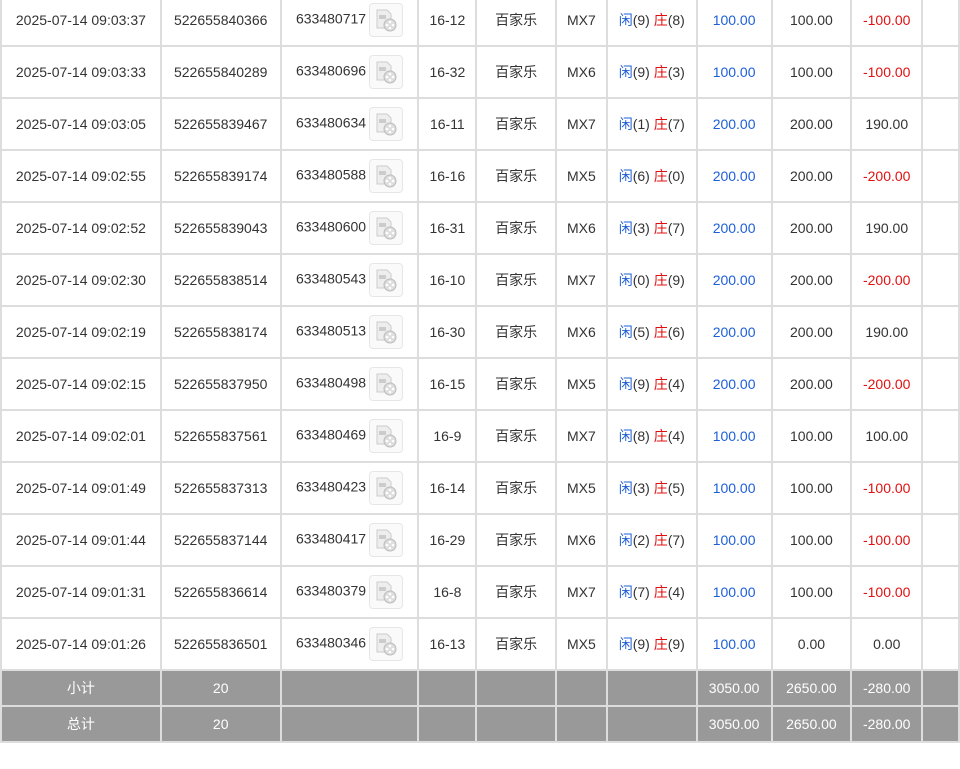 The height and width of the screenshot is (769, 960). What do you see at coordinates (220, 72) in the screenshot?
I see `order-number: 522655840289` at bounding box center [220, 72].